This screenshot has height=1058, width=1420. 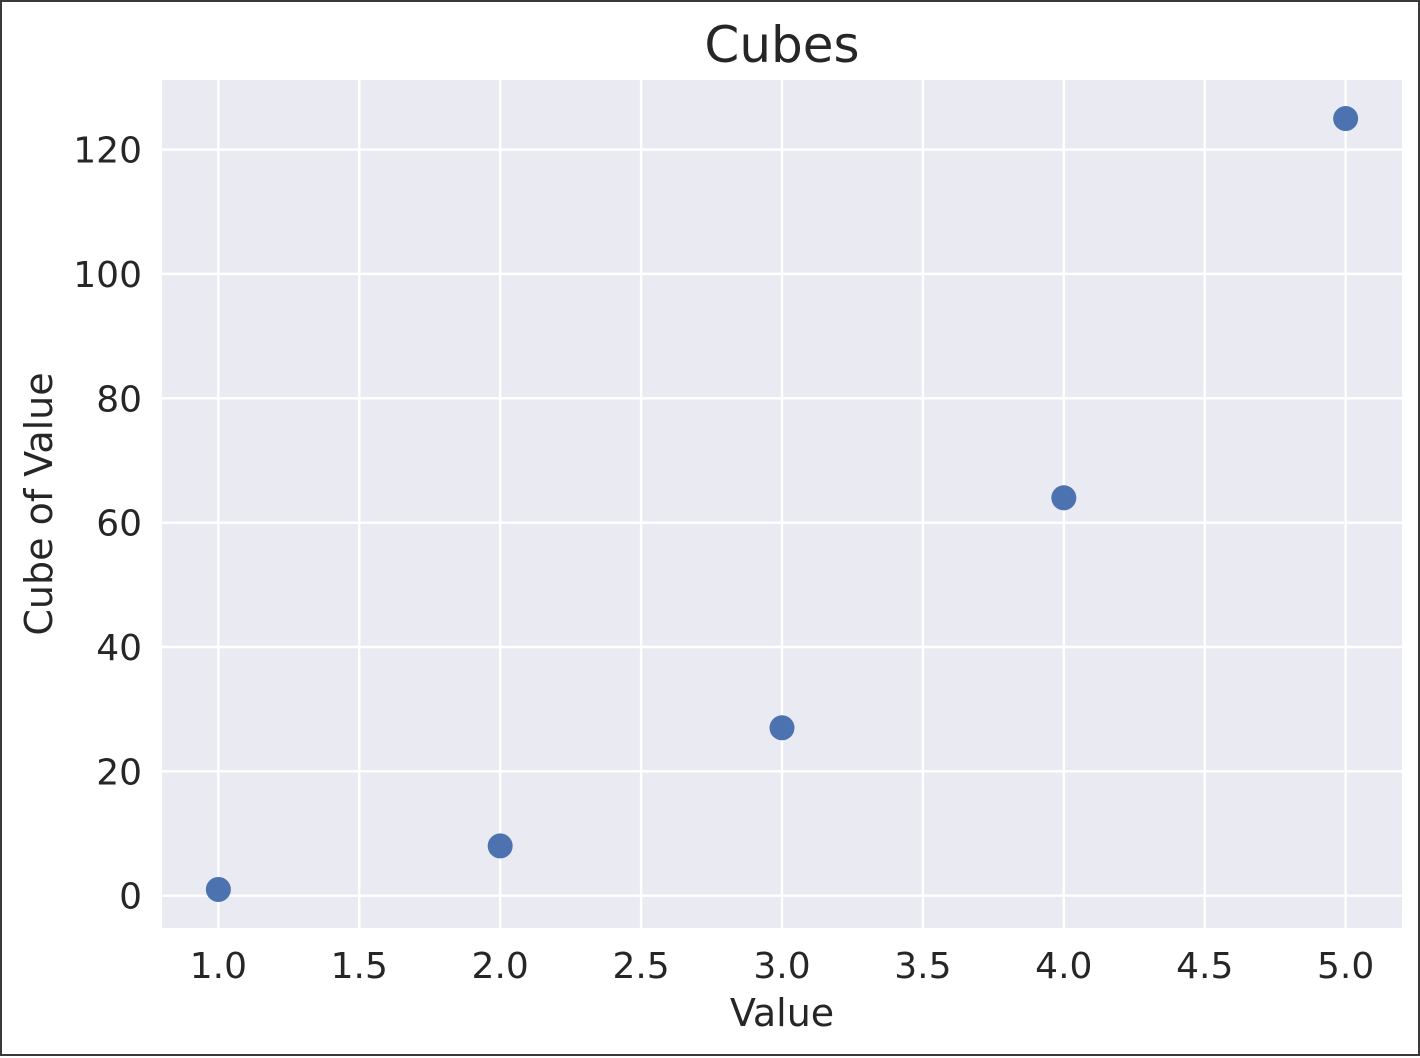 I want to click on x-tick-labels: 1.0 1.5 2.0 2.5 3.0 3.5 4.0 4.5 5.0, so click(x=782, y=966).